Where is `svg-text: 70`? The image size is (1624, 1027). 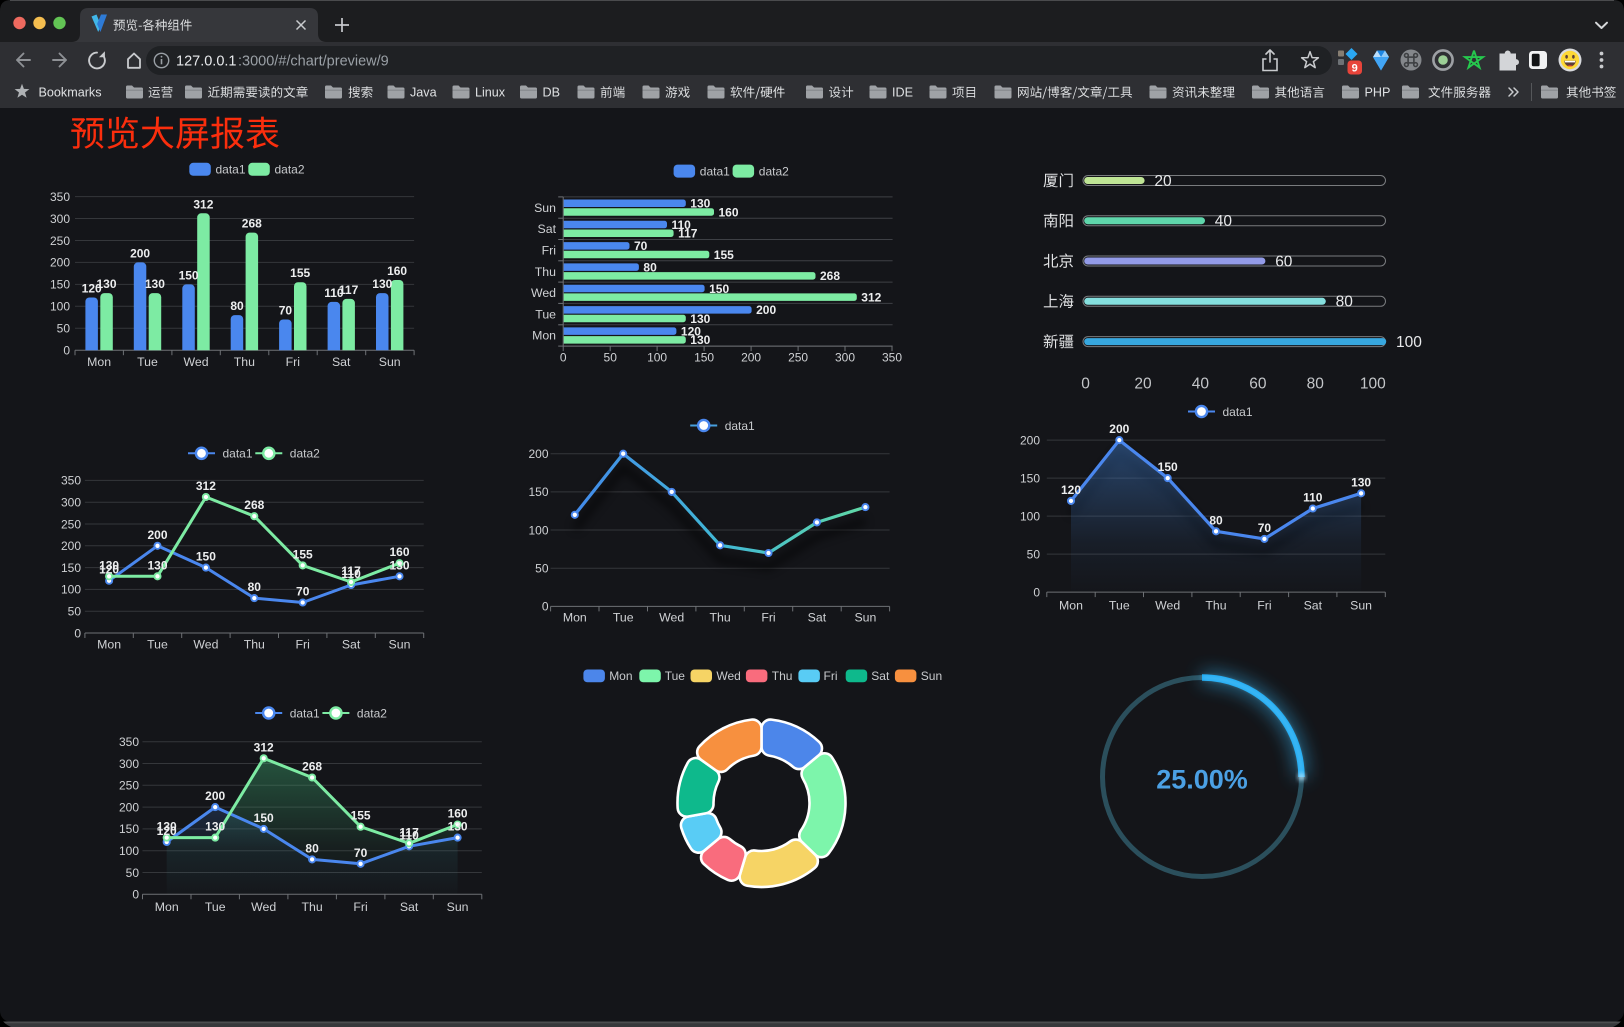
svg-text: 70 is located at coordinates (641, 246).